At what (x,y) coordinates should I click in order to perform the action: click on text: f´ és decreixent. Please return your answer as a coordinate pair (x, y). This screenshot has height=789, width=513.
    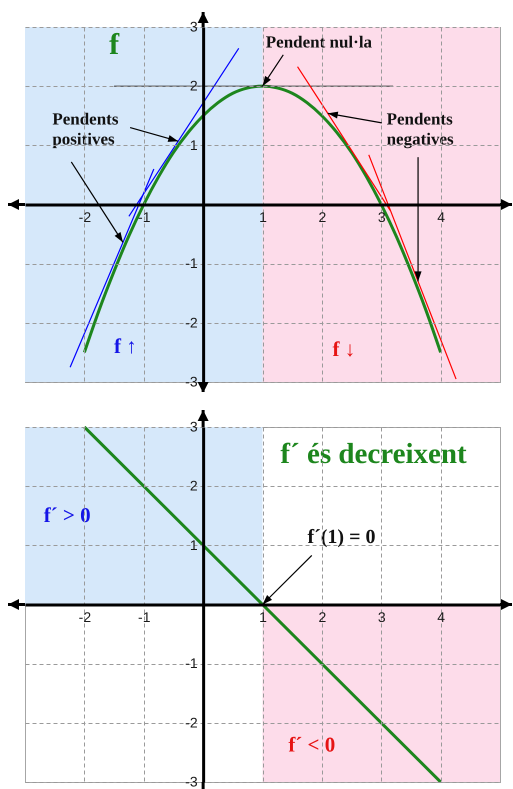
    Looking at the image, I should click on (374, 454).